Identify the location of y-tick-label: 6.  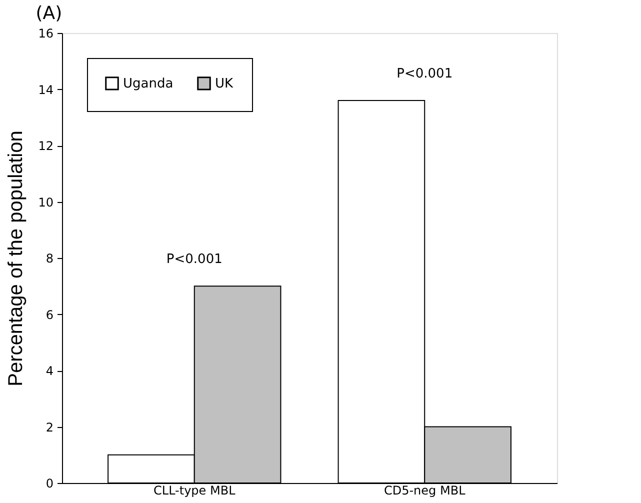
(50, 315).